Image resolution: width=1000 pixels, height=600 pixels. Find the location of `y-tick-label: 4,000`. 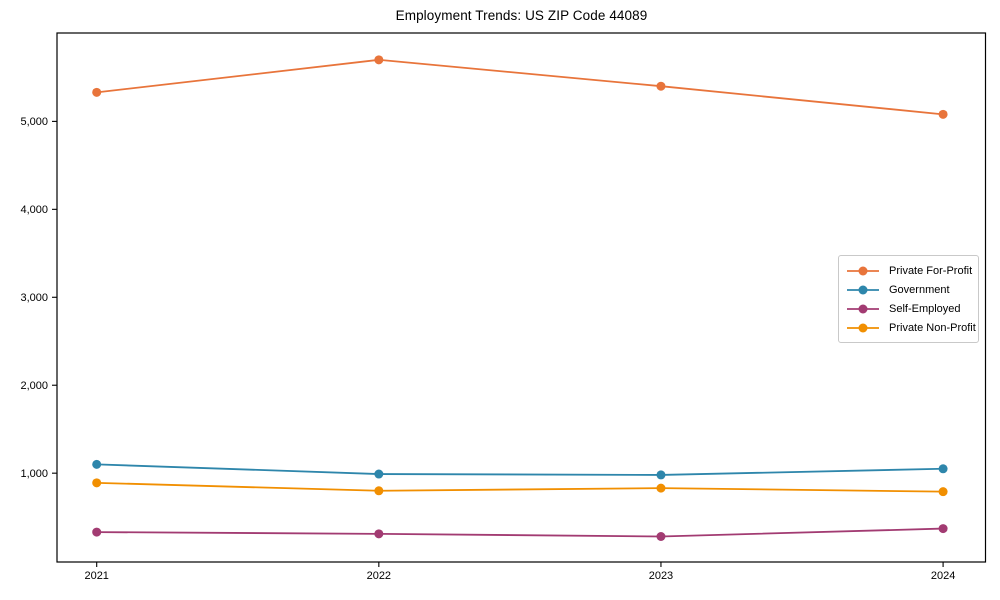

y-tick-label: 4,000 is located at coordinates (34, 210).